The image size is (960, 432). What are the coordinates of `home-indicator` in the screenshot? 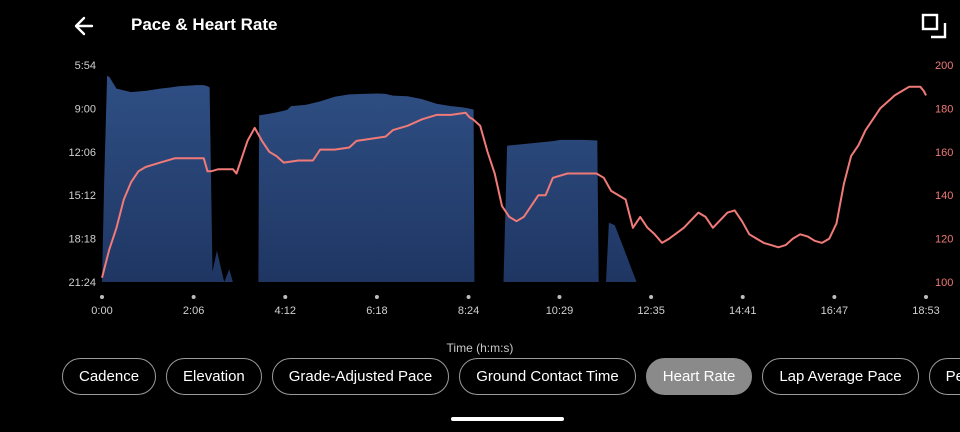 It's located at (507, 419).